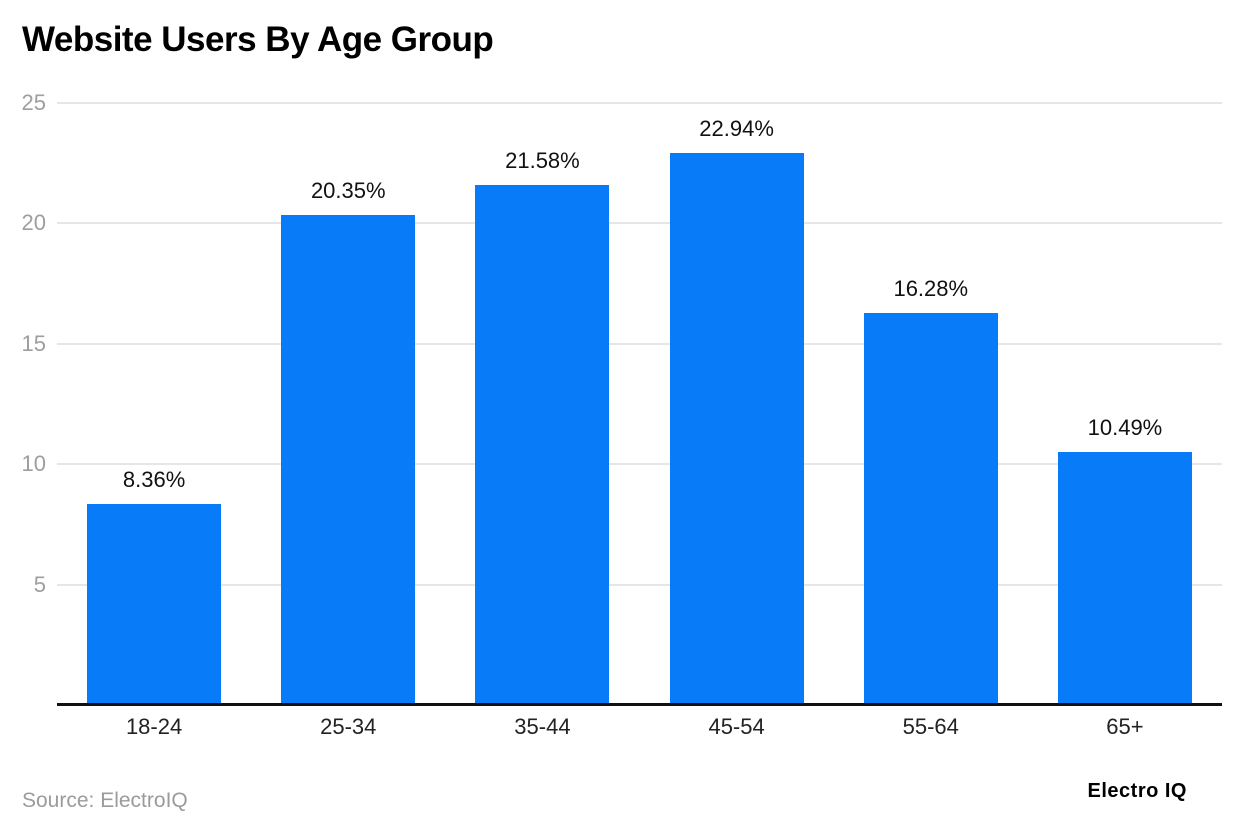 Image resolution: width=1240 pixels, height=834 pixels. I want to click on bar-slot-55-64: 16.28%, so click(931, 404).